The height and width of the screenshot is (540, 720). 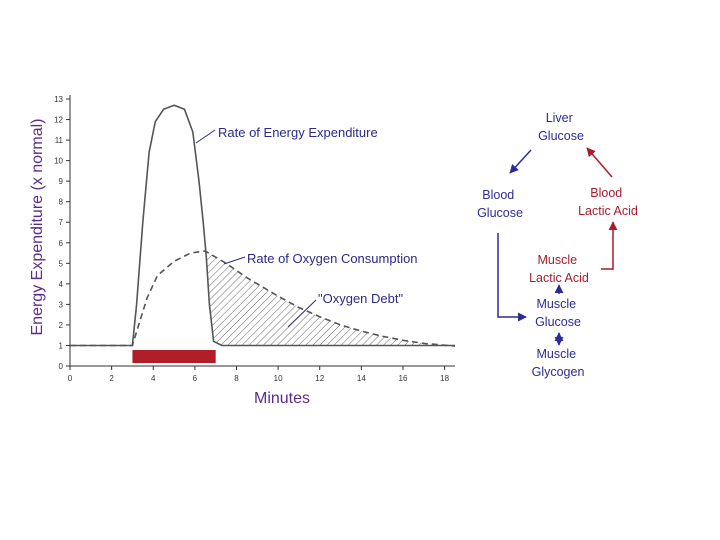 I want to click on y-tick-label: 5, so click(x=61, y=263).